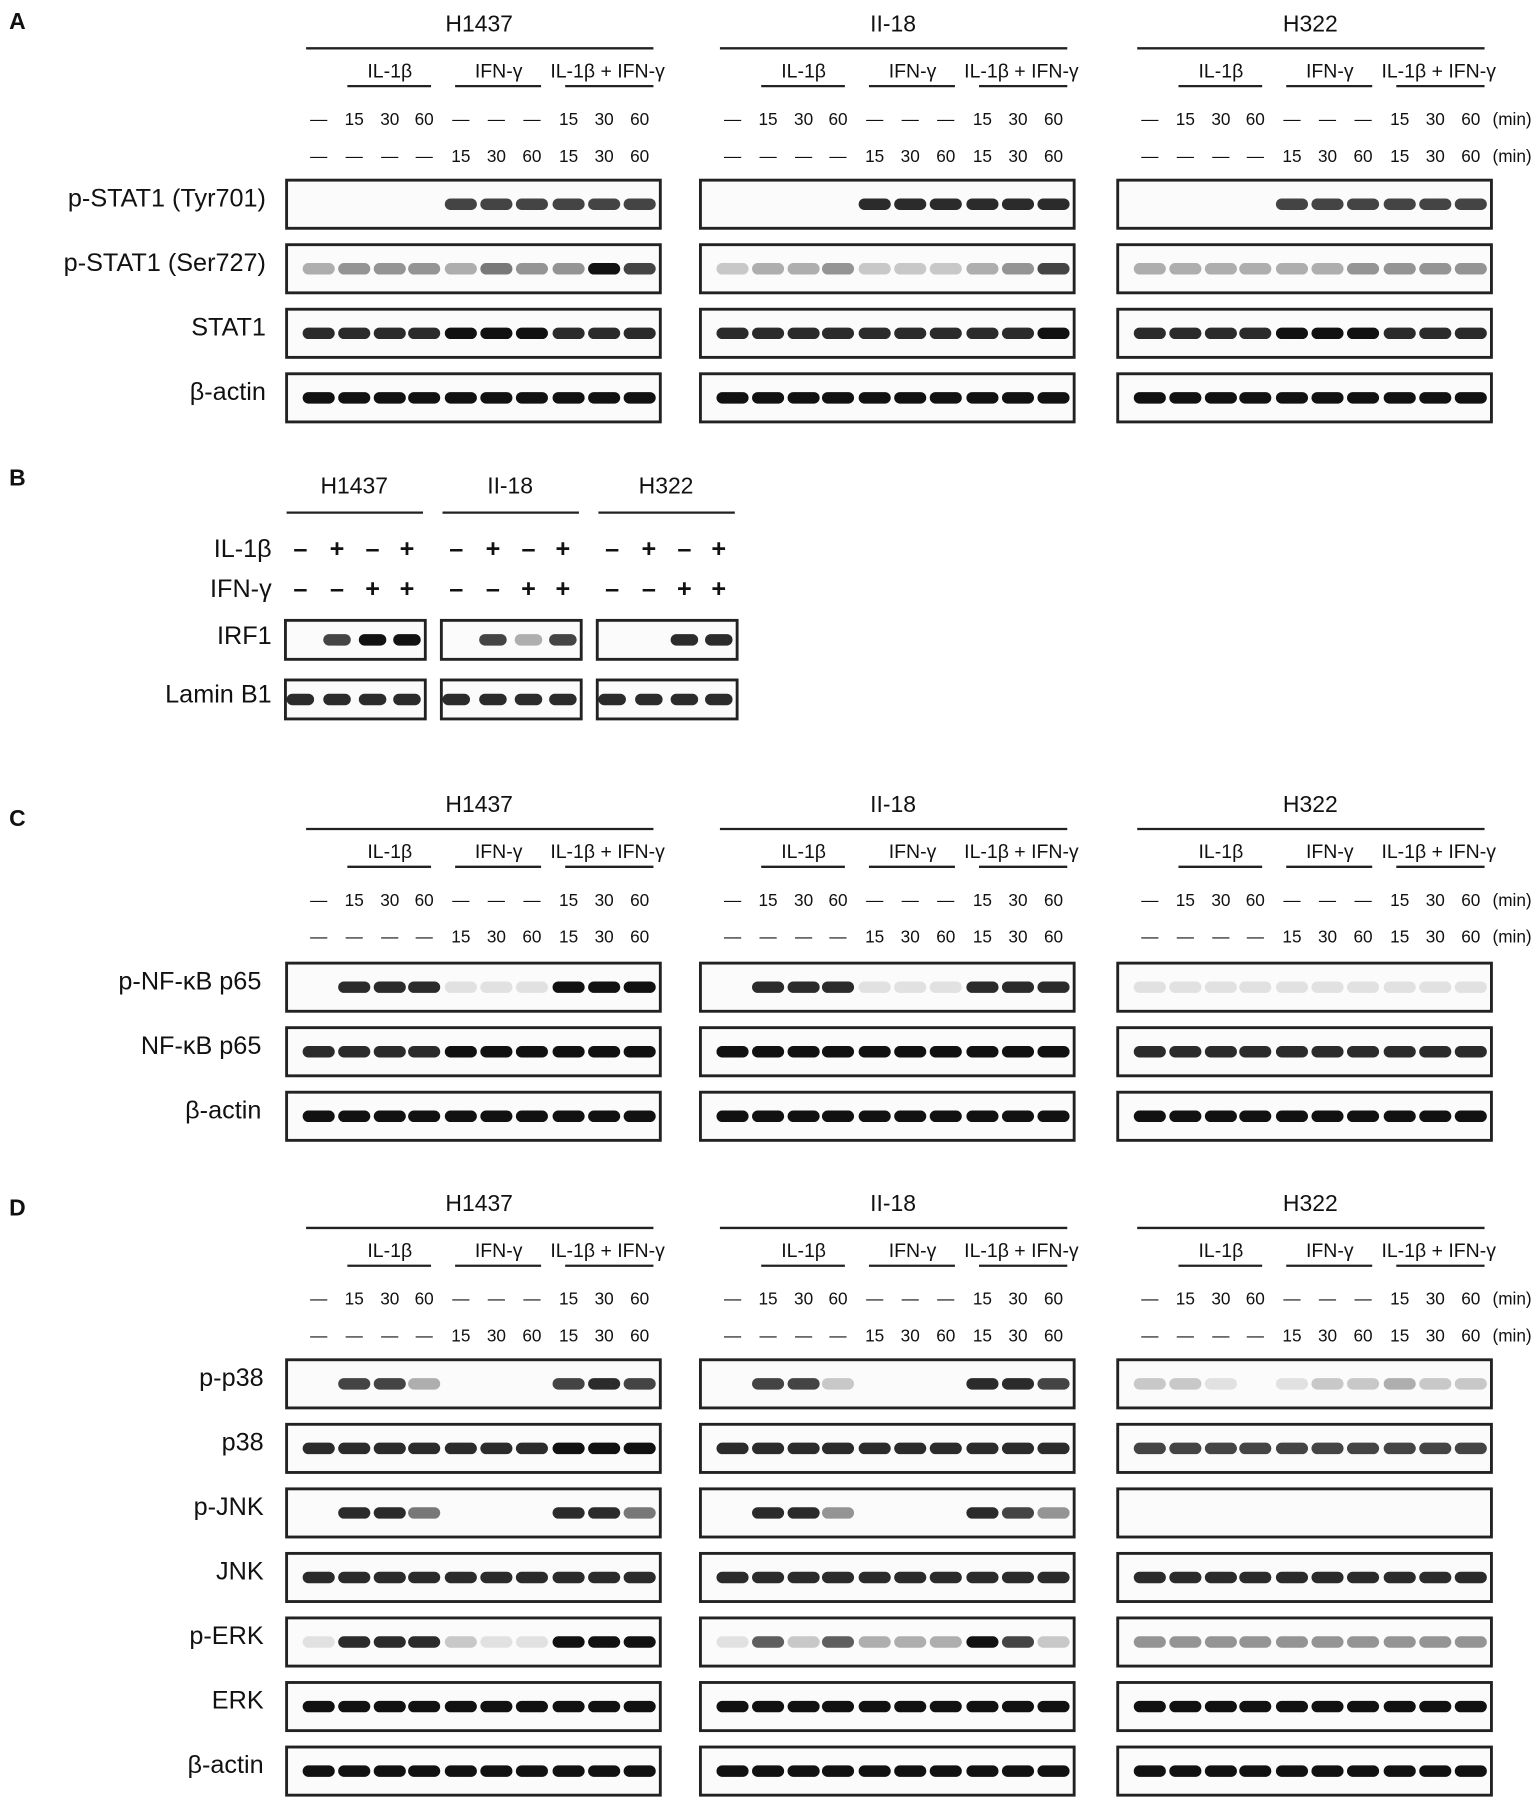  I want to click on treatment: IL-1β + IFN-γ, so click(1438, 852).